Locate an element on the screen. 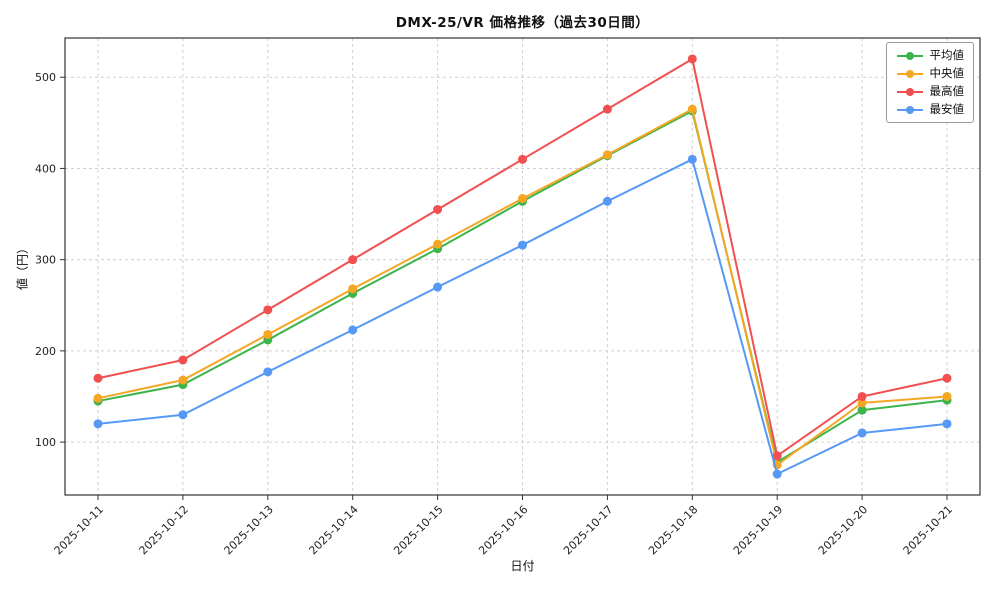 The image size is (1000, 600). x-tick-label: 2025-10-20 is located at coordinates (843, 530).